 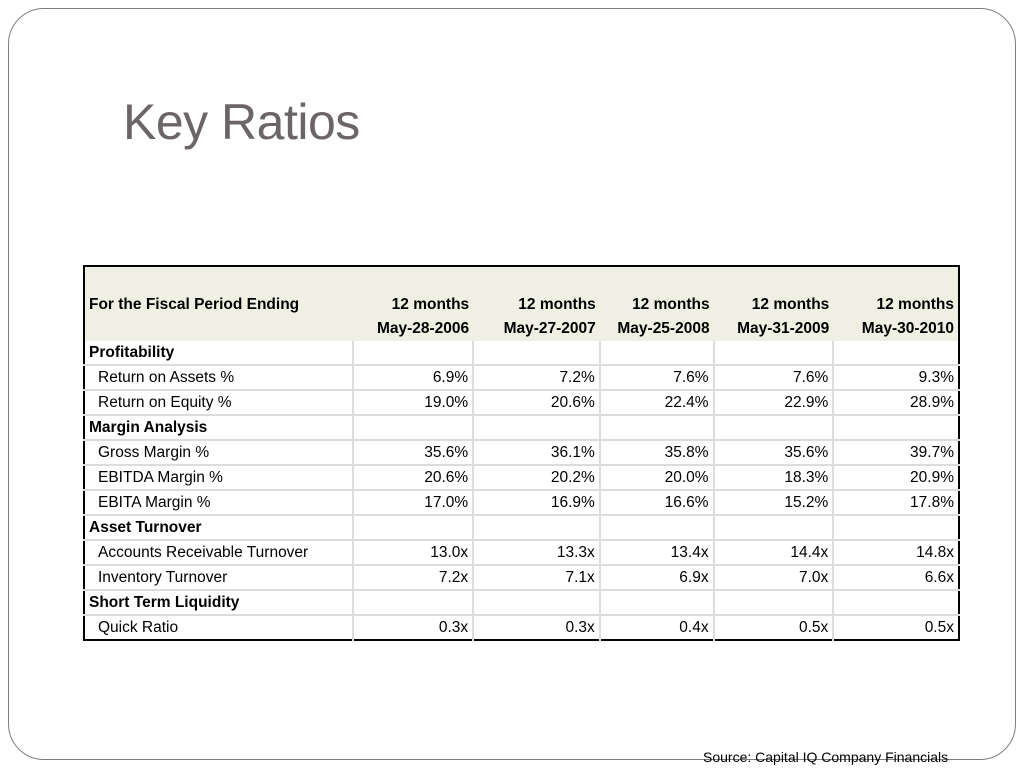 What do you see at coordinates (773, 329) in the screenshot?
I see `header-date: May-31-2009` at bounding box center [773, 329].